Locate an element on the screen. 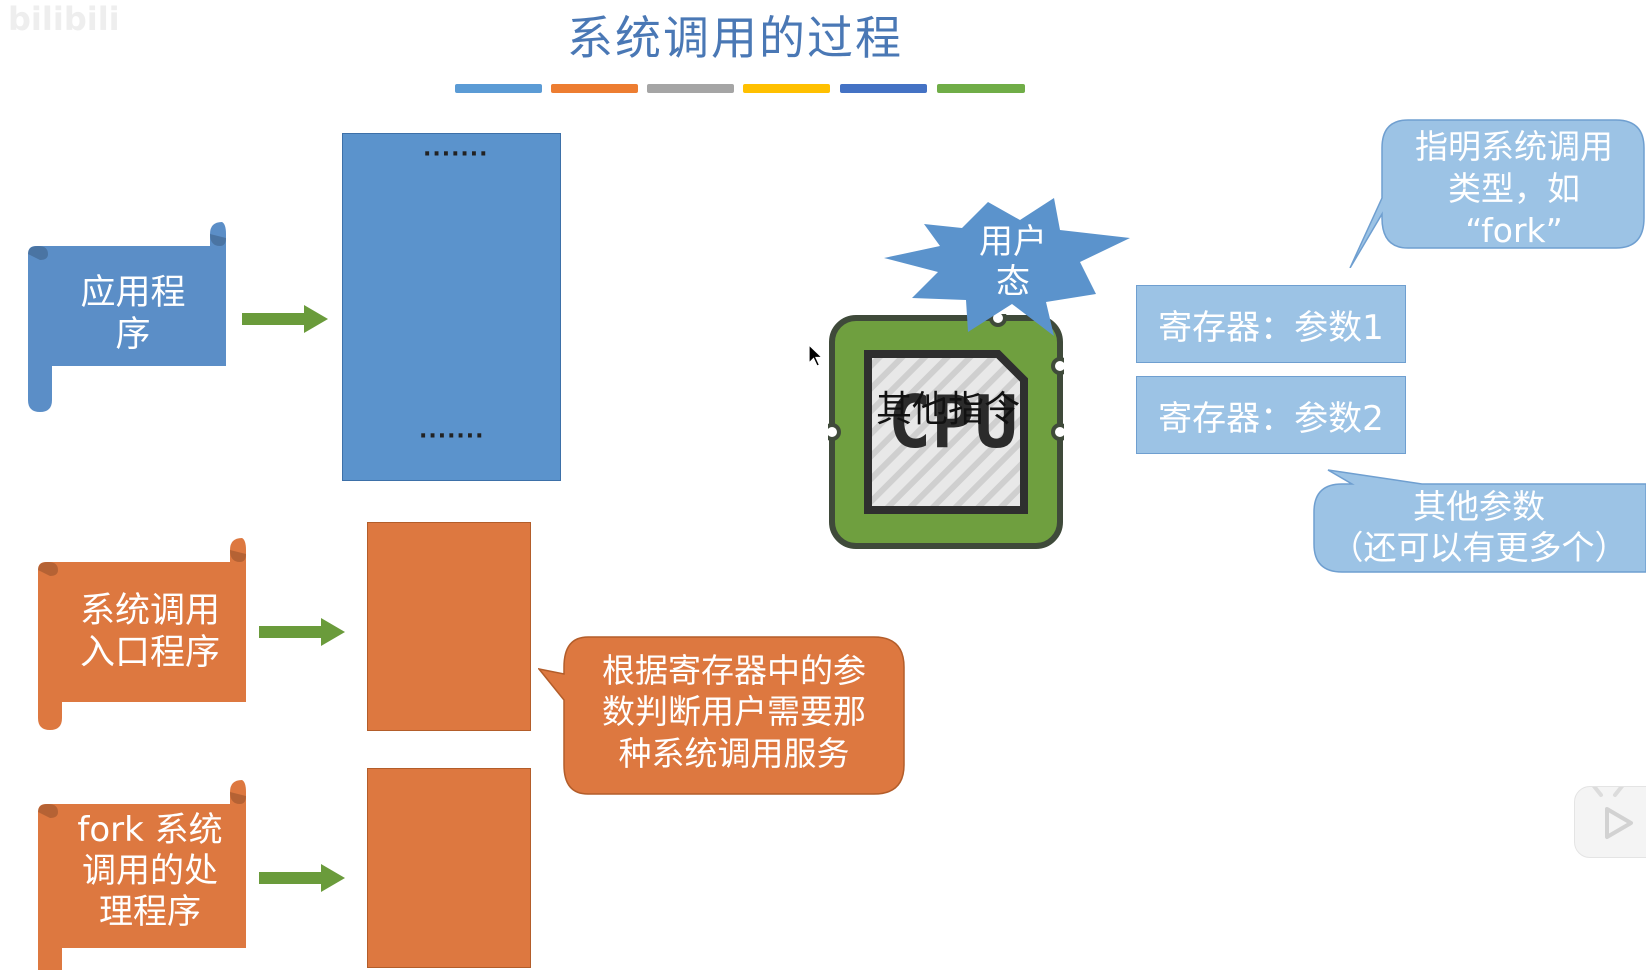 The image size is (1646, 974). other-params-text: 其他参数 （还可以有更多个） is located at coordinates (1479, 527).